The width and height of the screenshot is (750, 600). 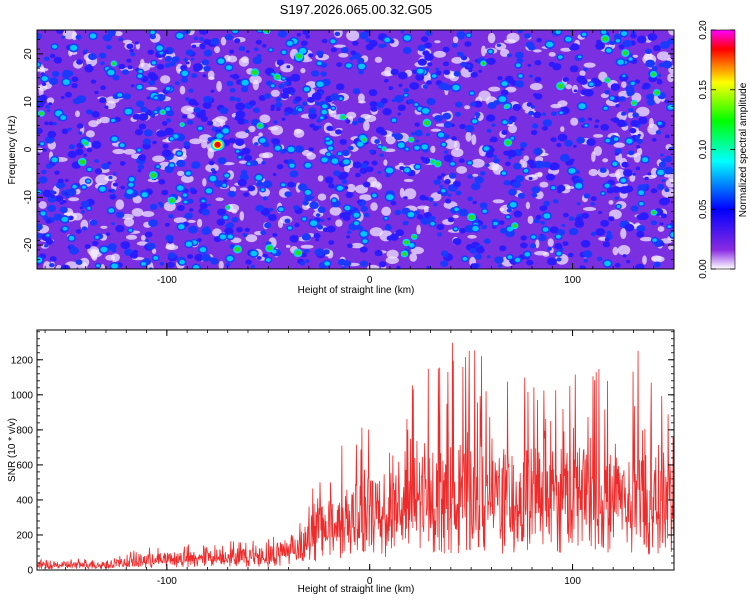 I want to click on colorbar-label: Normalized spectral amplitude, so click(x=743, y=149).